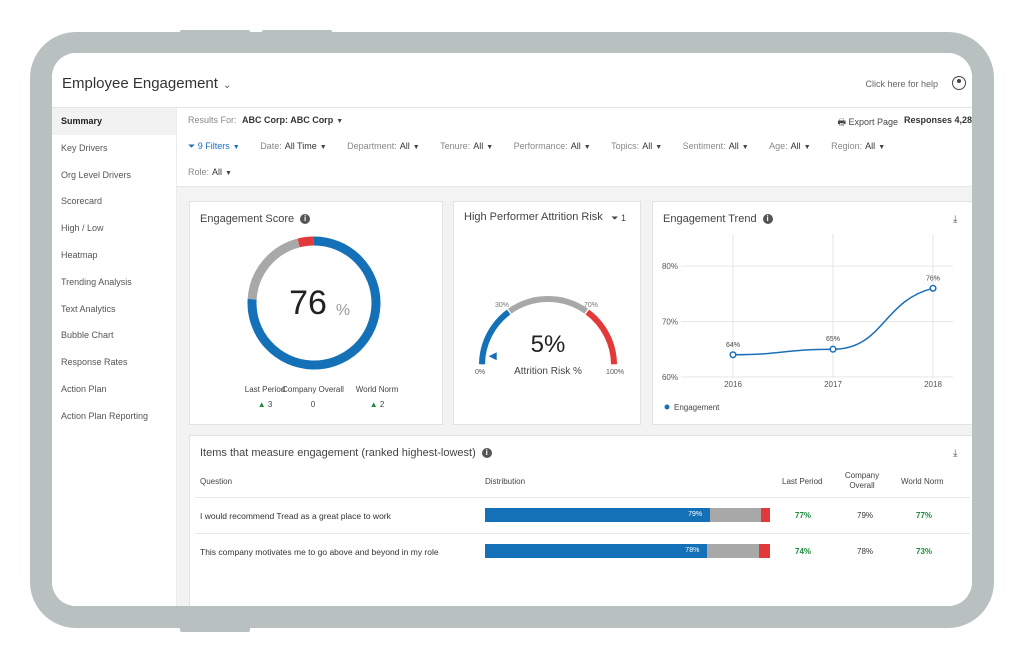  Describe the element at coordinates (300, 146) in the screenshot. I see `filter-value: All Time` at that location.